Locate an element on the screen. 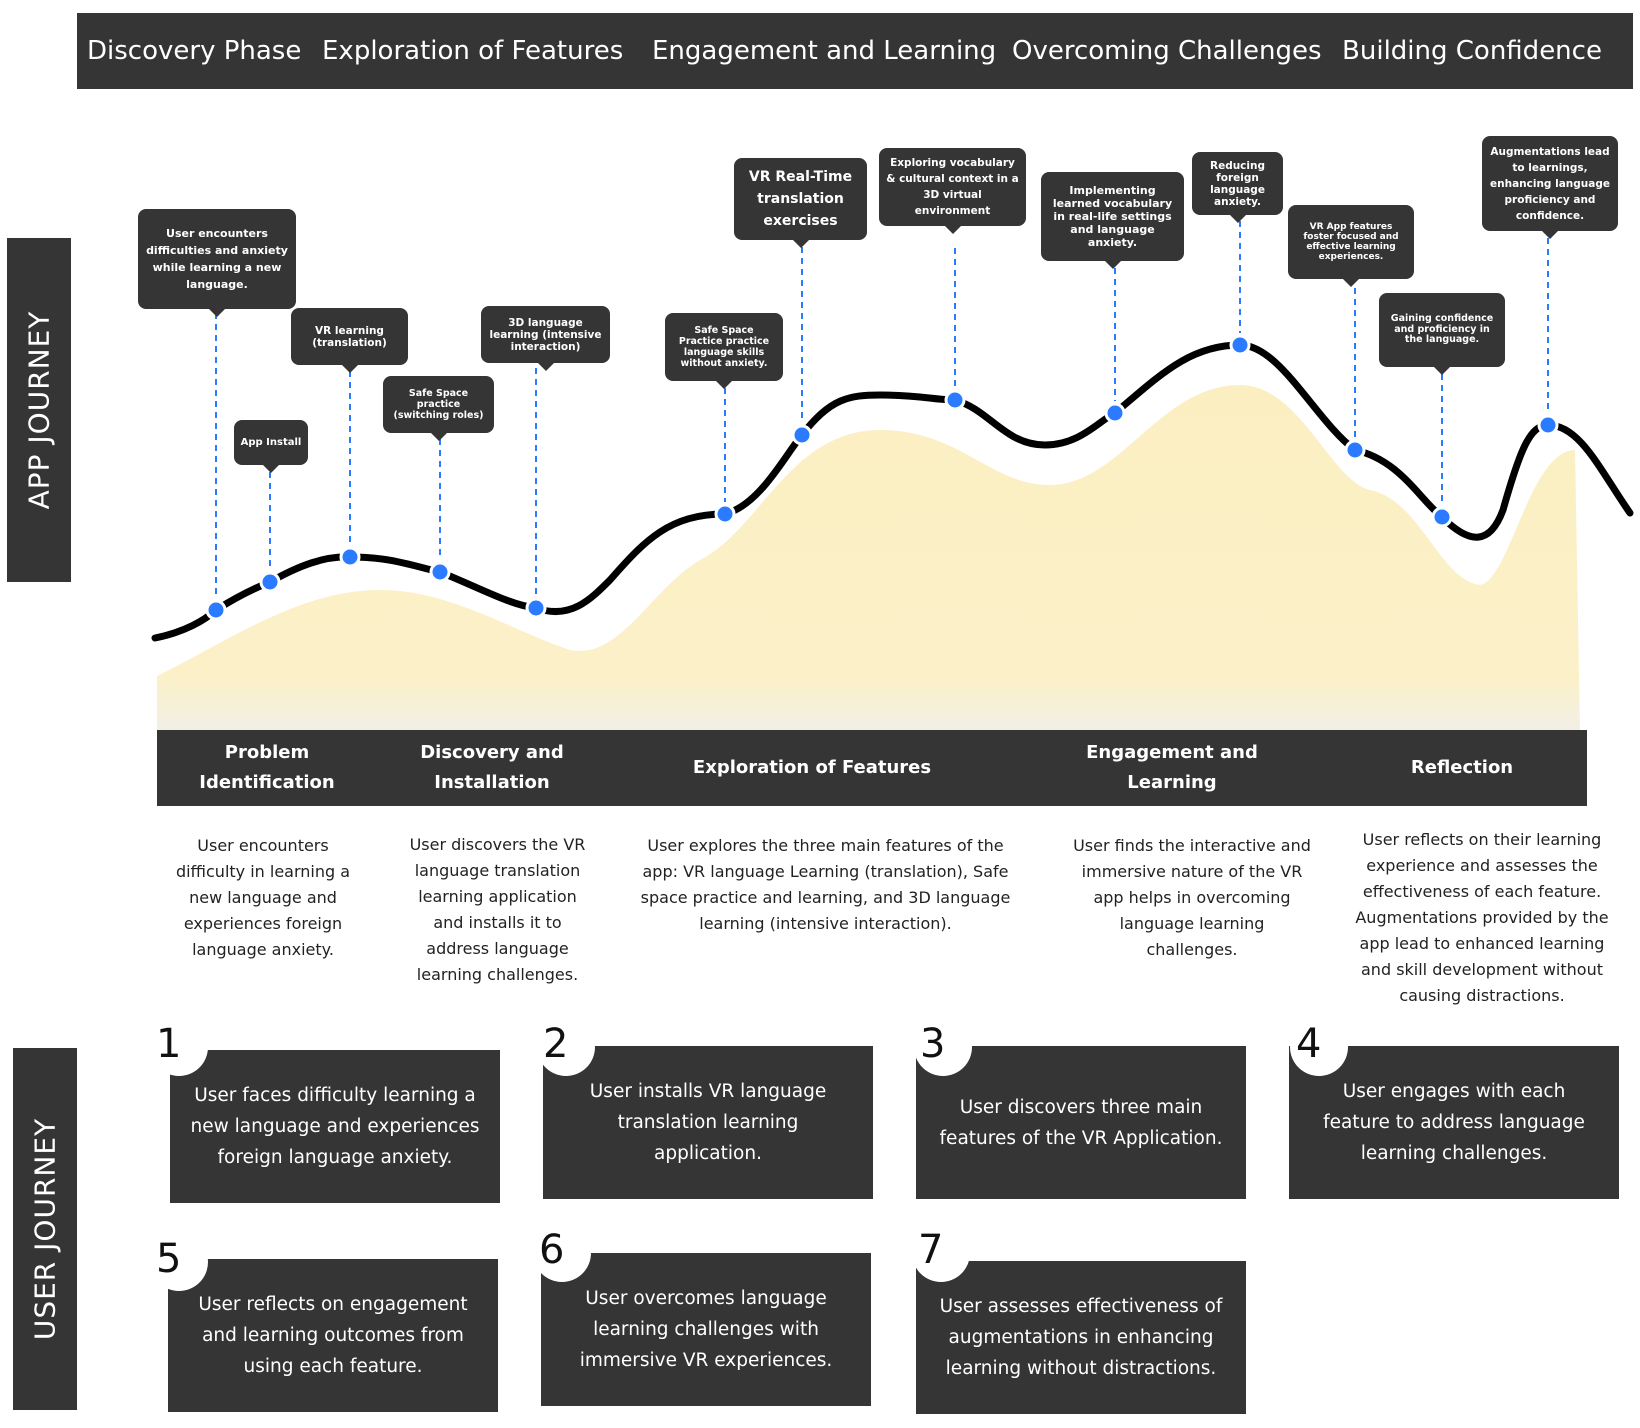 The height and width of the screenshot is (1428, 1640). stage-label: Reflection is located at coordinates (1462, 767).